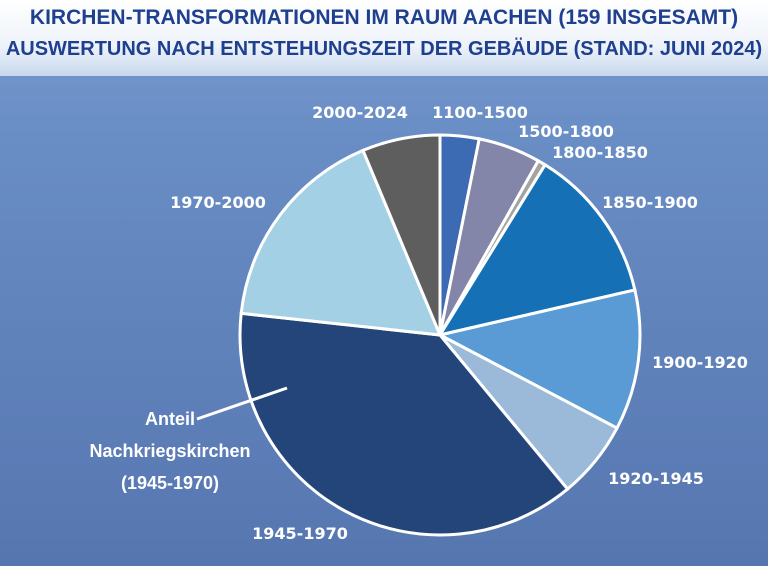 The height and width of the screenshot is (566, 768). I want to click on slice-label-1100-1500: 1100-1500, so click(480, 112).